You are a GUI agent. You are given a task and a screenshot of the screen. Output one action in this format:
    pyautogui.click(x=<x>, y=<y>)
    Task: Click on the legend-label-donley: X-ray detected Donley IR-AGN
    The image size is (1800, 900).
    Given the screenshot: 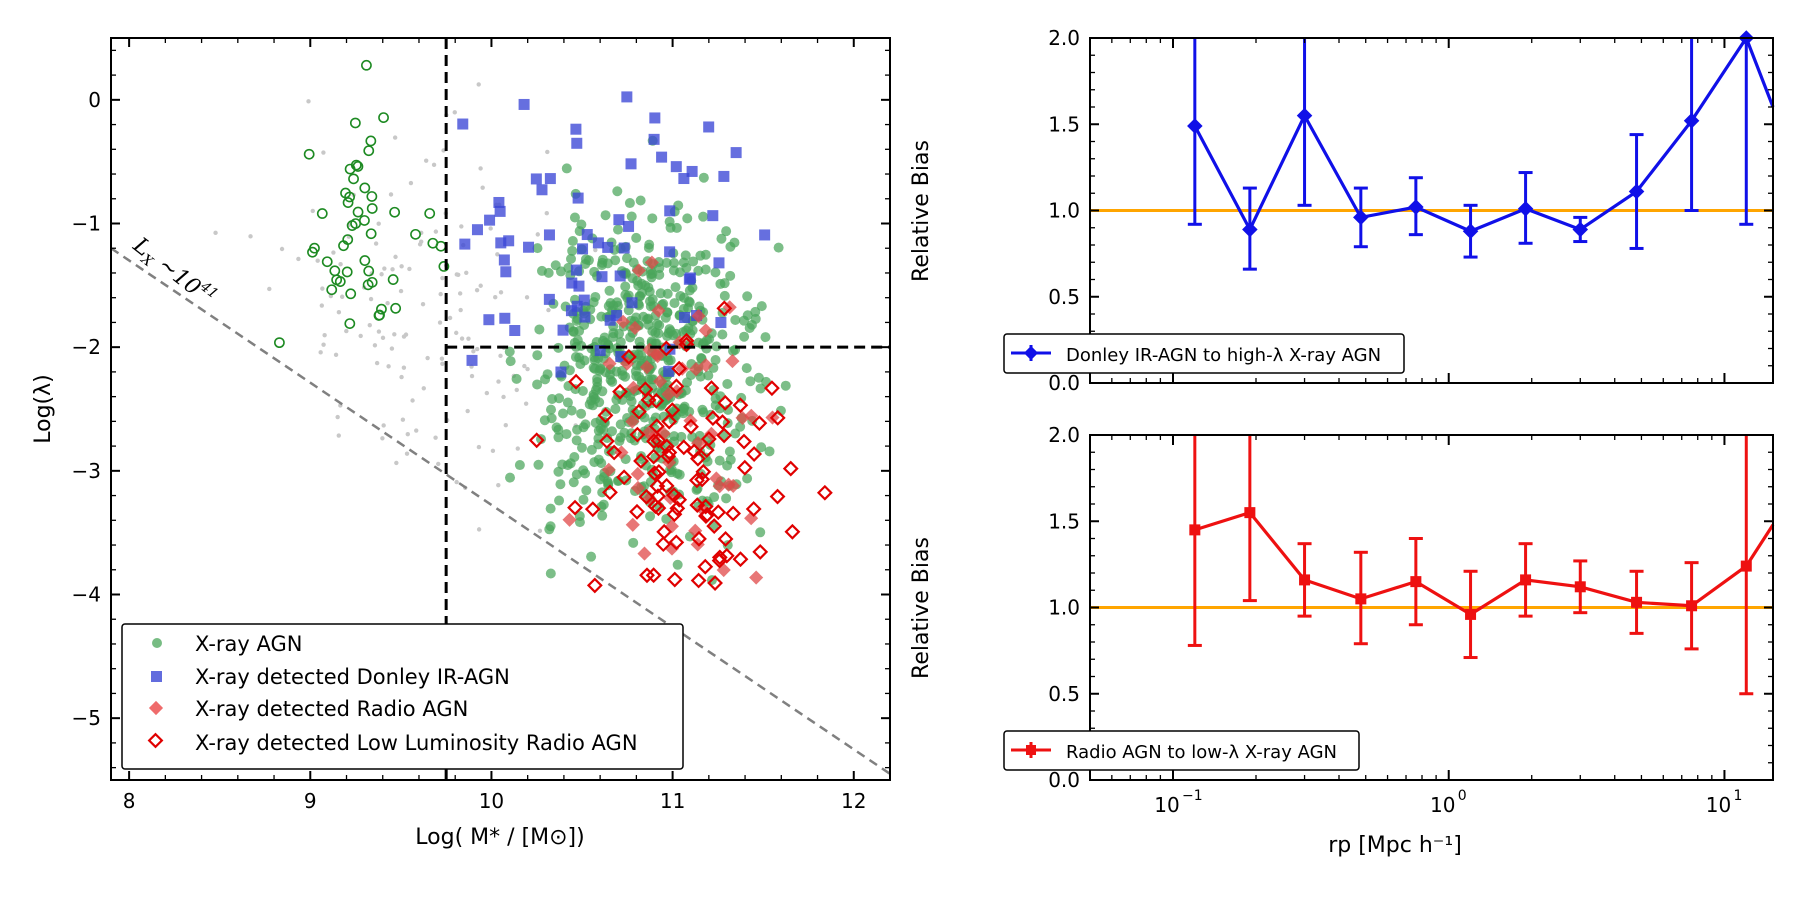 What is the action you would take?
    pyautogui.click(x=352, y=677)
    